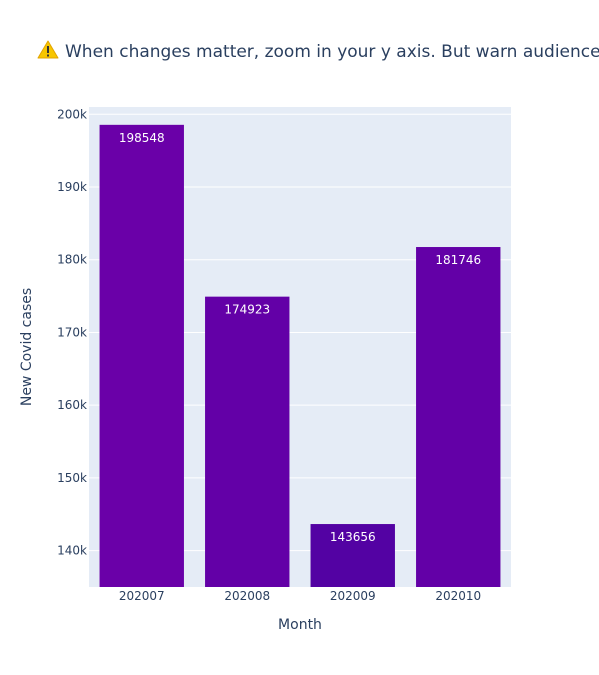 This screenshot has width=599, height=675. Describe the element at coordinates (72, 551) in the screenshot. I see `y-tick-label: 140k` at that location.